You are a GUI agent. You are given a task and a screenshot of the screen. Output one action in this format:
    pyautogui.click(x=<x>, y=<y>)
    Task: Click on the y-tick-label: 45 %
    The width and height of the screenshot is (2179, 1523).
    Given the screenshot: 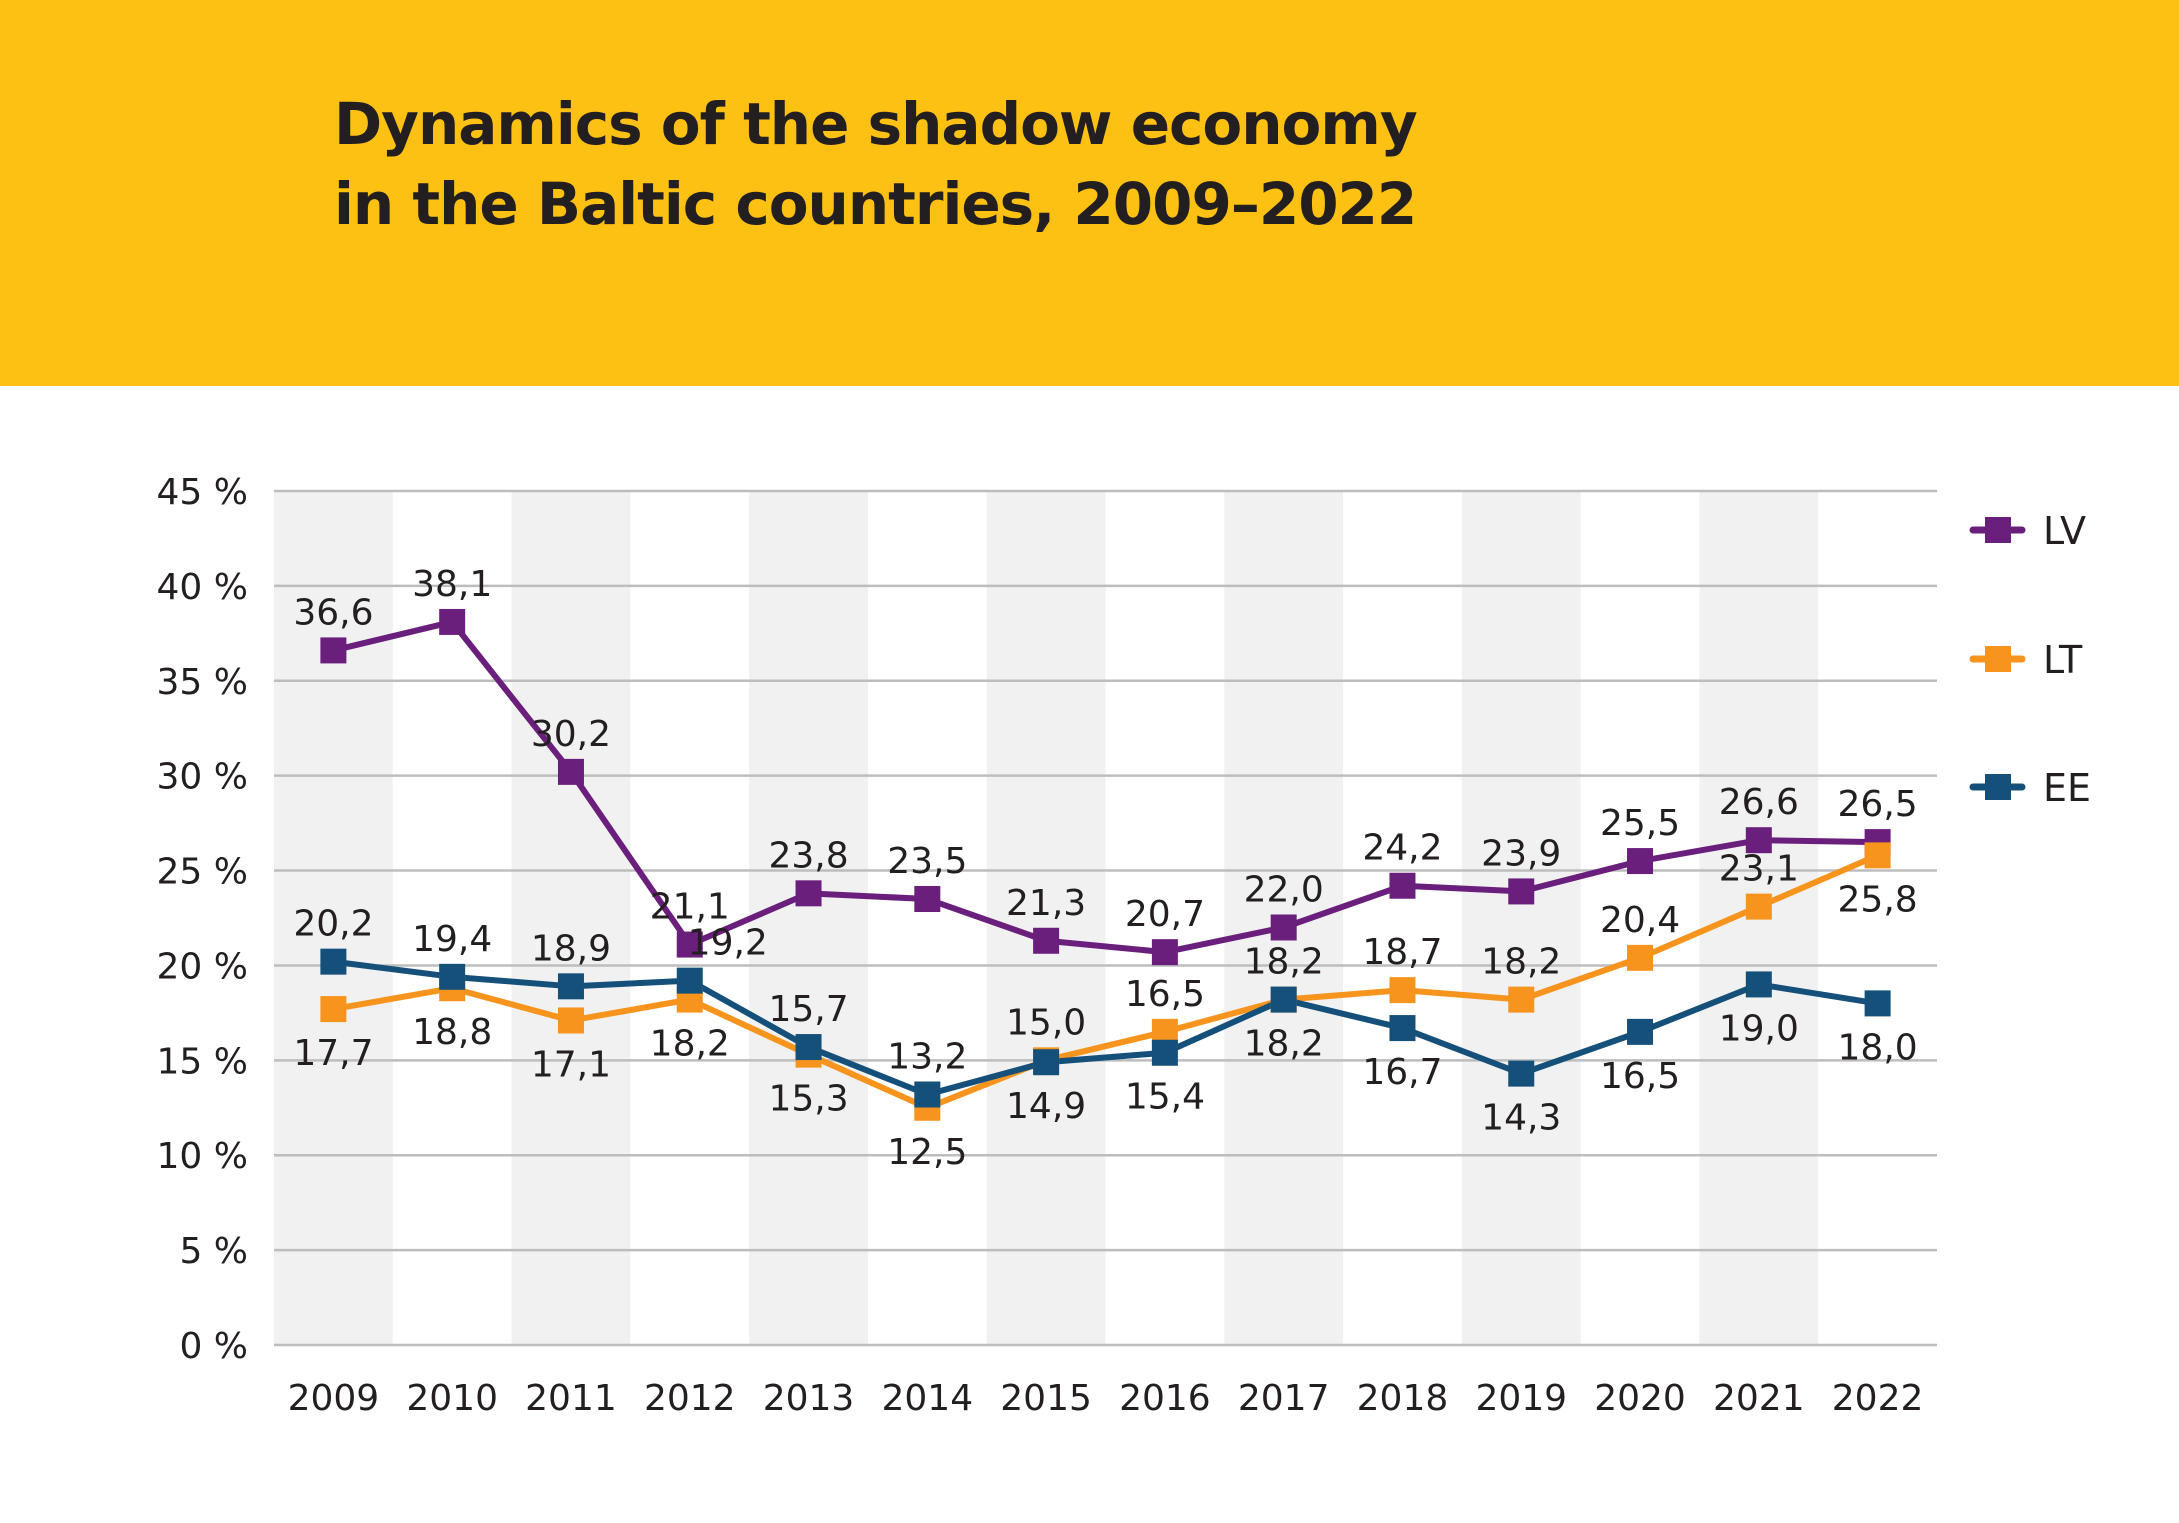 What is the action you would take?
    pyautogui.click(x=202, y=492)
    